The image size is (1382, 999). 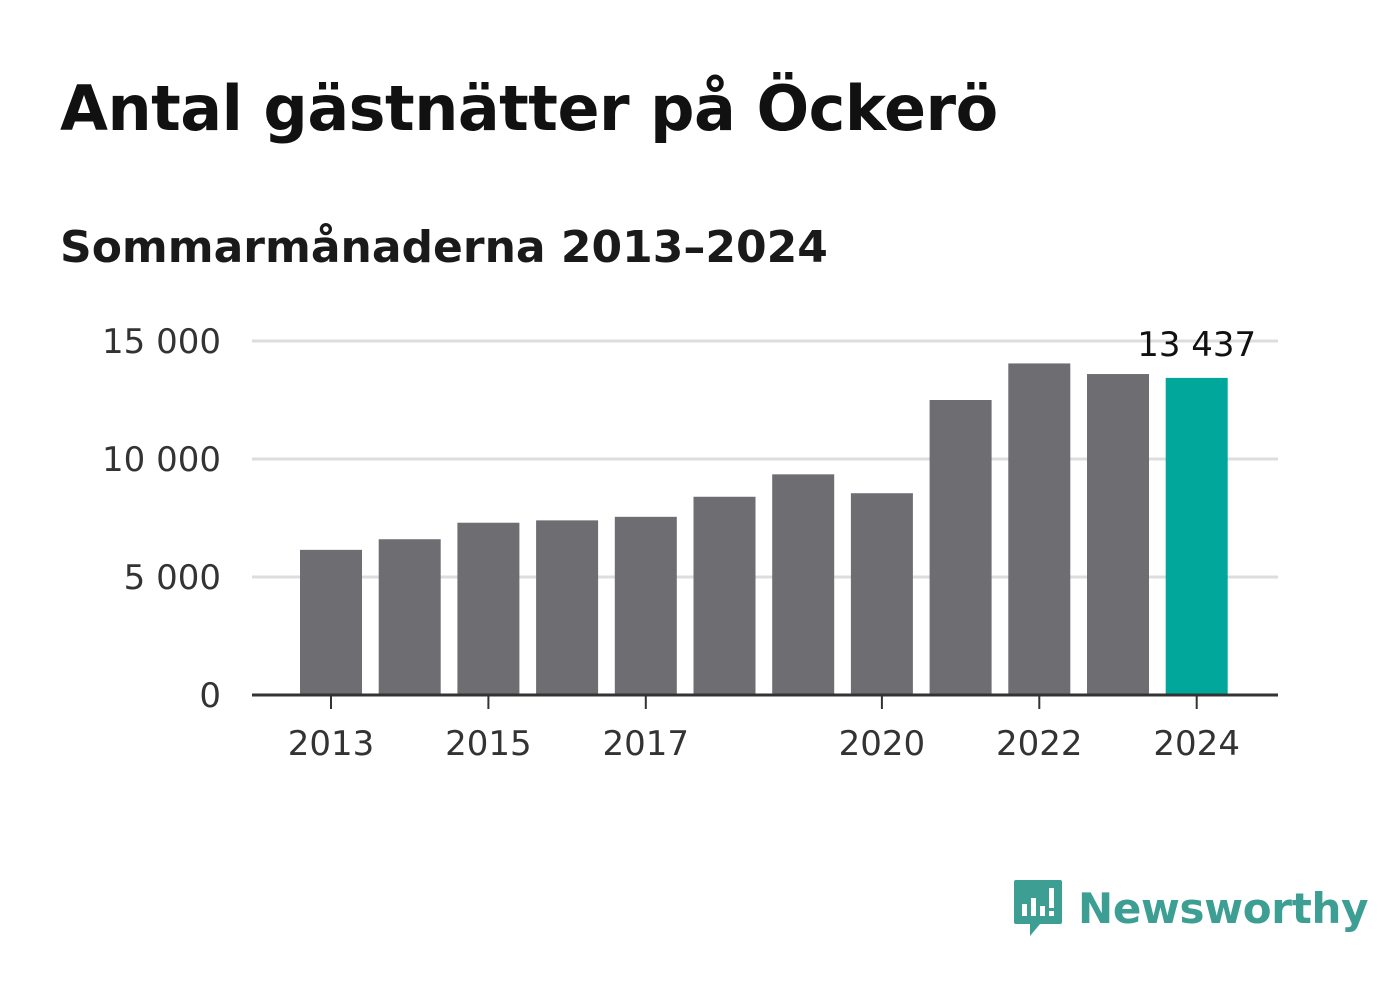 I want to click on highlight-value-label: 13 437, so click(x=1196, y=345).